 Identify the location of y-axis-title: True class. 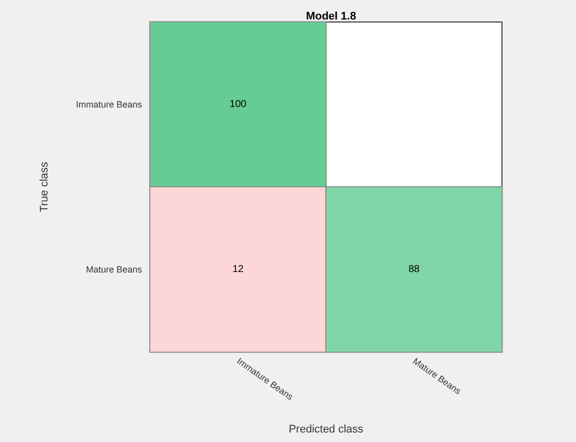
(44, 186).